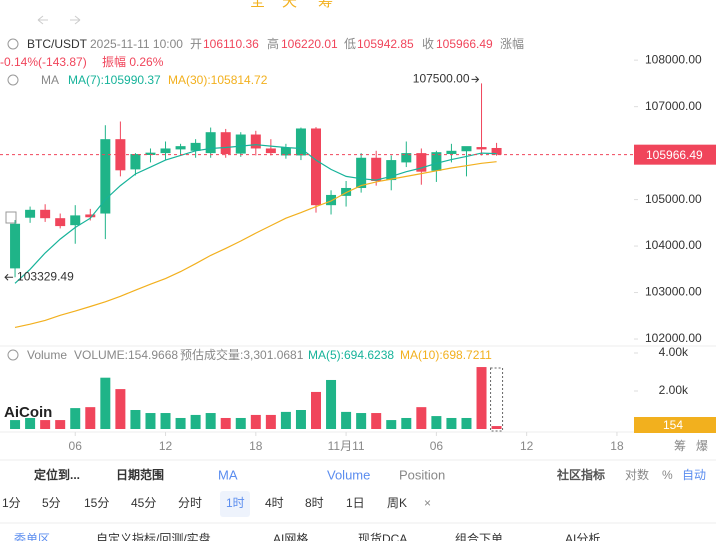  Describe the element at coordinates (422, 474) in the screenshot. I see `toolbar-item: Position` at that location.